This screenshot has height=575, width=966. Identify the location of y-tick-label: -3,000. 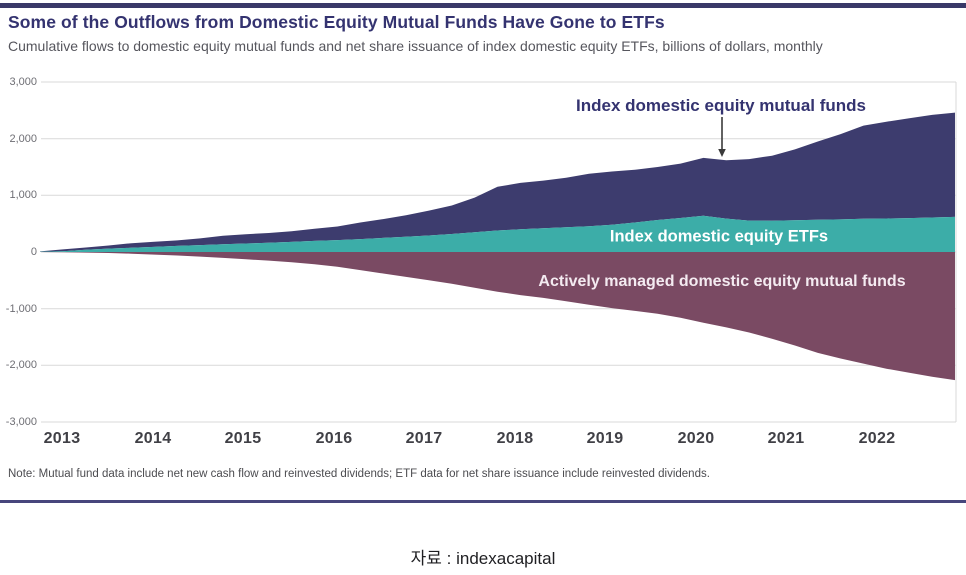
(21, 422).